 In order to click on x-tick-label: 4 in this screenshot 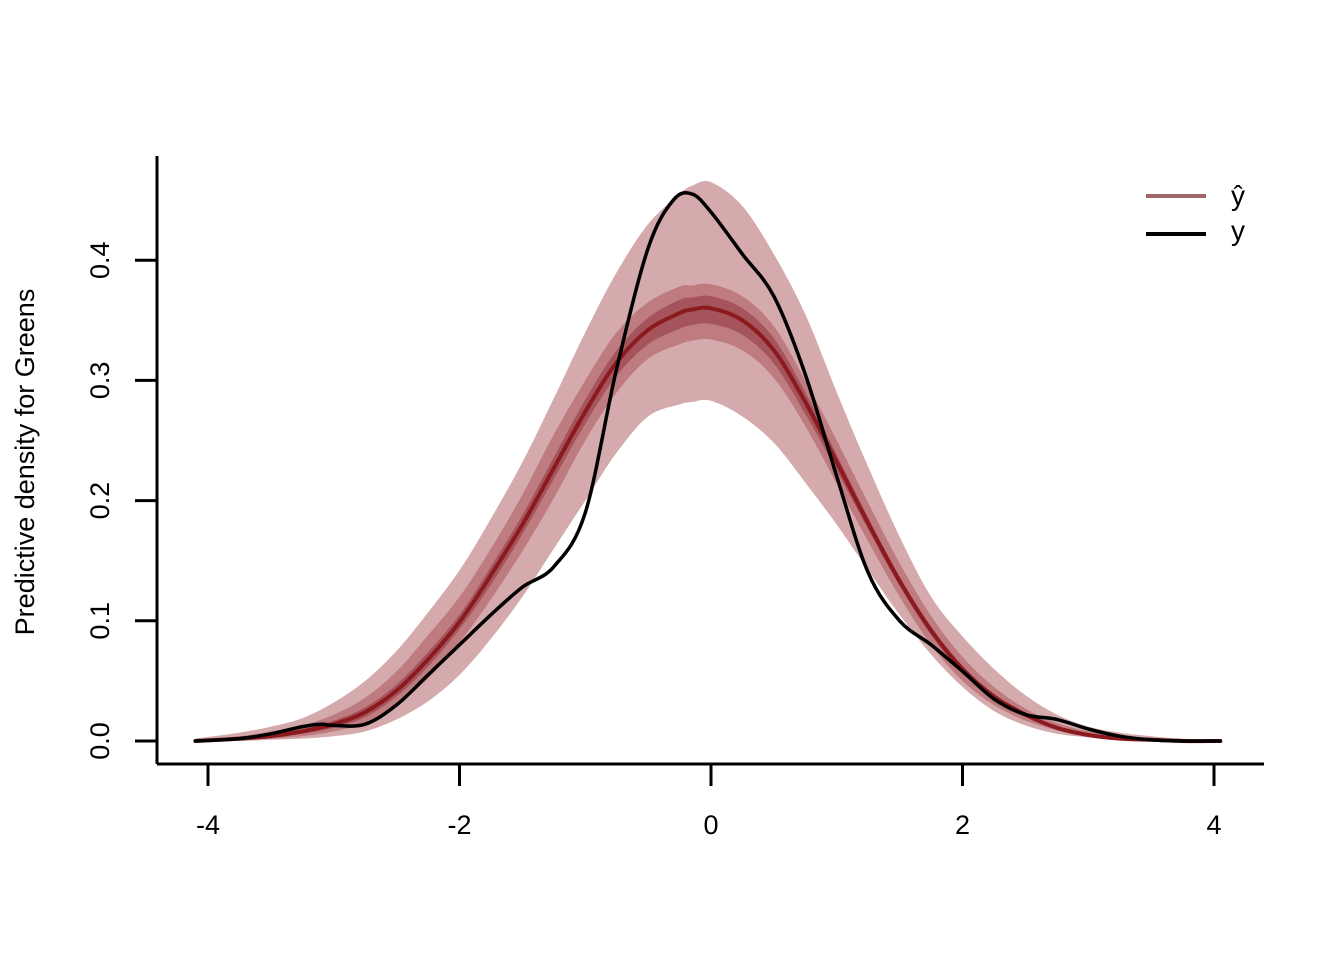, I will do `click(1213, 825)`.